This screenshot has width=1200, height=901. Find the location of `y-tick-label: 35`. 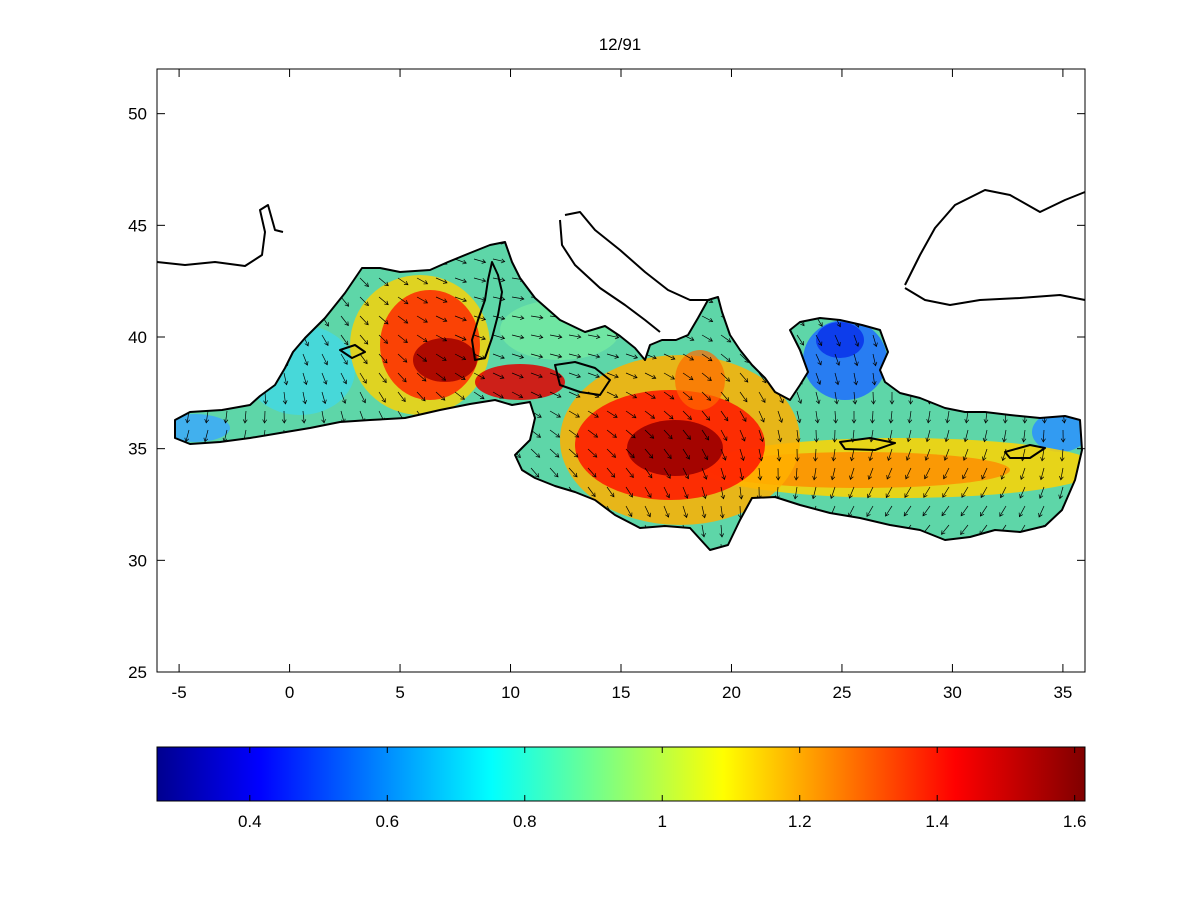

y-tick-label: 35 is located at coordinates (137, 449).